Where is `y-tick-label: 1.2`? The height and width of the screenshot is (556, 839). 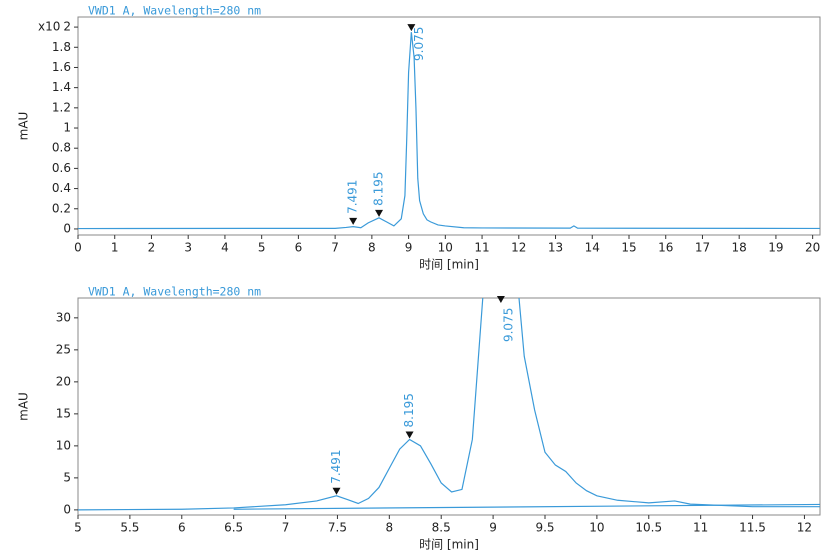
y-tick-label: 1.2 is located at coordinates (61, 107).